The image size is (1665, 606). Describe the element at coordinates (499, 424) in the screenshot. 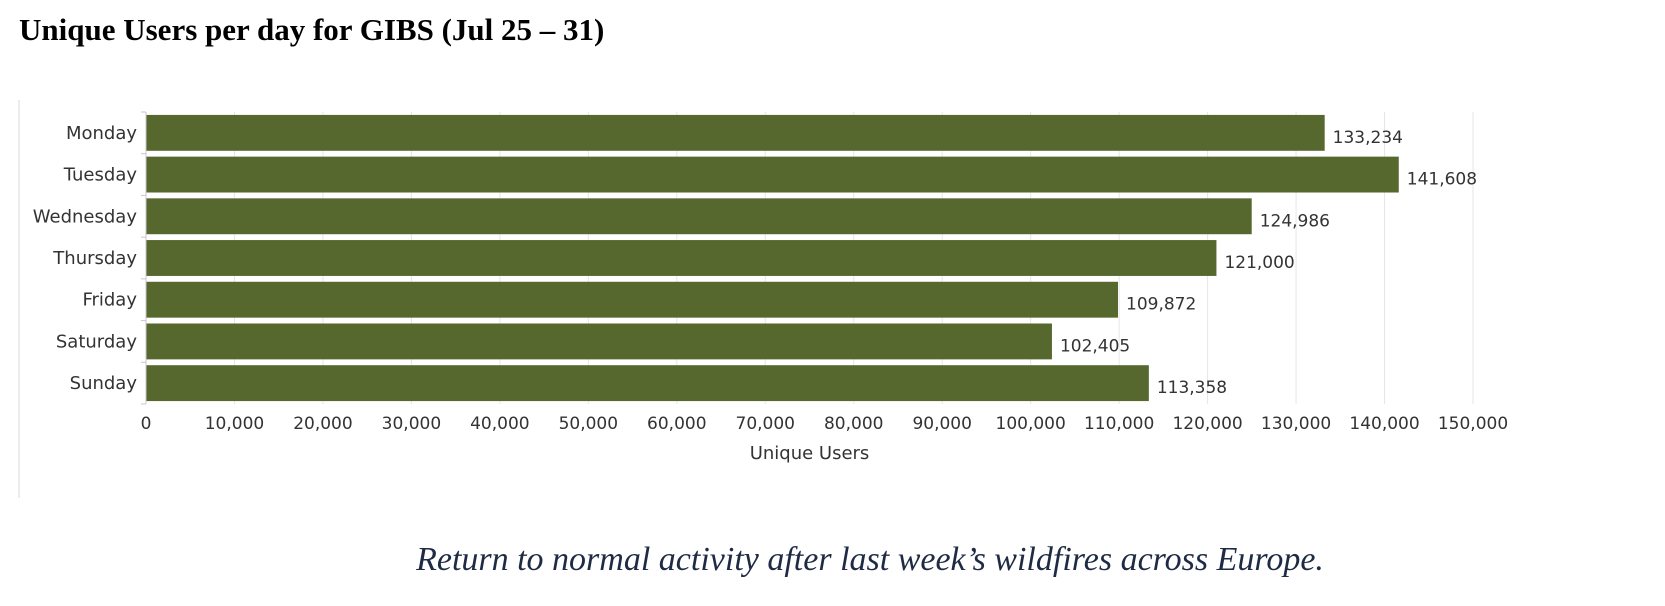

I see `x-tick-label: 40,000` at that location.